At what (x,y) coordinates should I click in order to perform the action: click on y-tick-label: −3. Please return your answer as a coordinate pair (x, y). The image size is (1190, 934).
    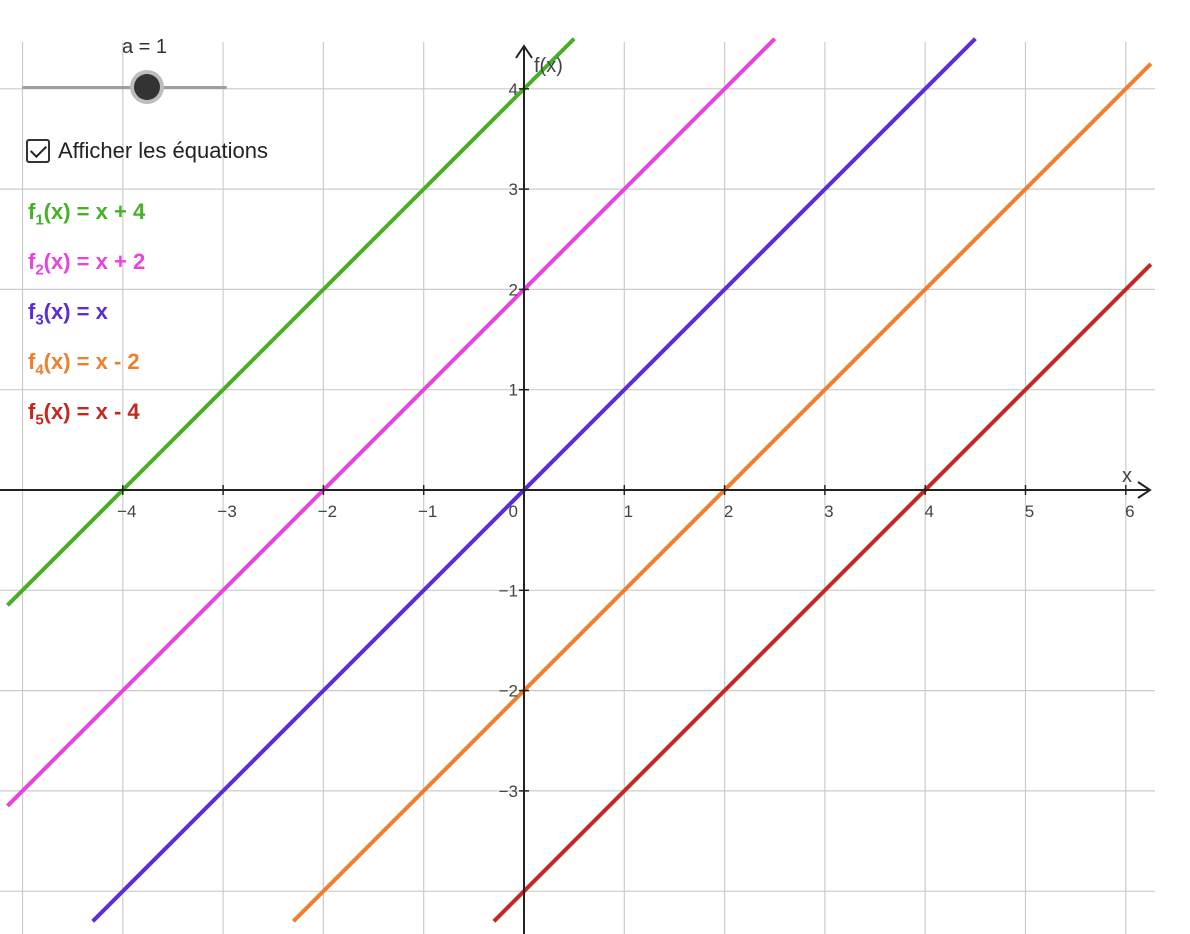
    Looking at the image, I should click on (508, 791).